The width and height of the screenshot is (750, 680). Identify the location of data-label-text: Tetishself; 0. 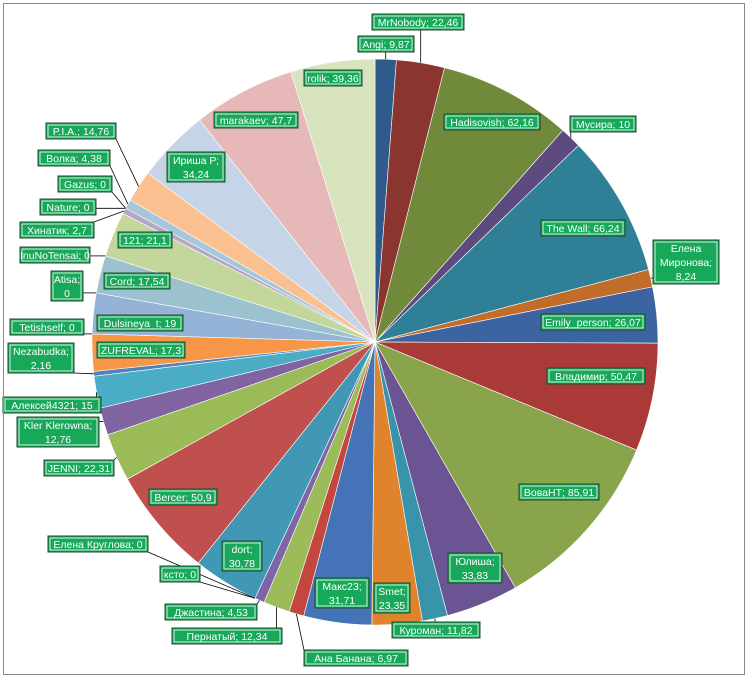
(47, 328).